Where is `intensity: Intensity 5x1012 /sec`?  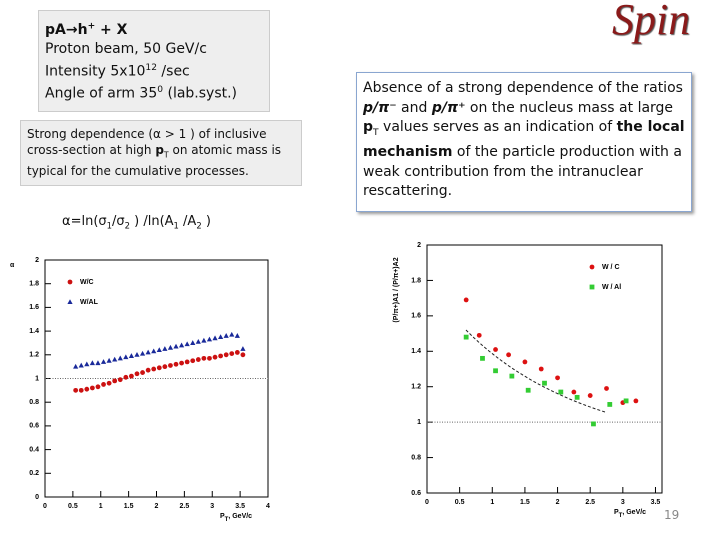 intensity: Intensity 5x1012 /sec is located at coordinates (154, 70).